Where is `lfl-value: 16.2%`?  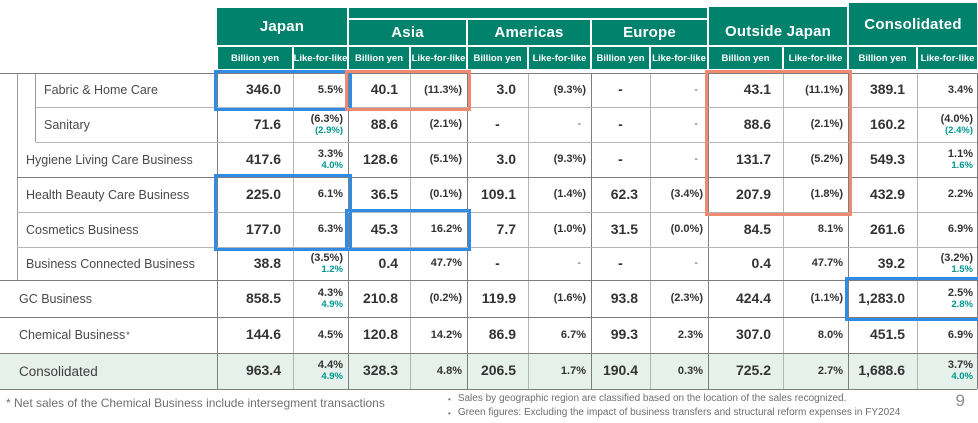
lfl-value: 16.2% is located at coordinates (446, 229).